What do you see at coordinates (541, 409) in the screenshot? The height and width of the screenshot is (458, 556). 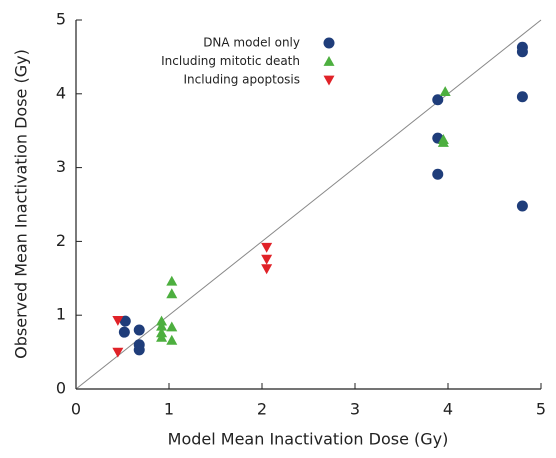 I see `x-tick-label: 5` at bounding box center [541, 409].